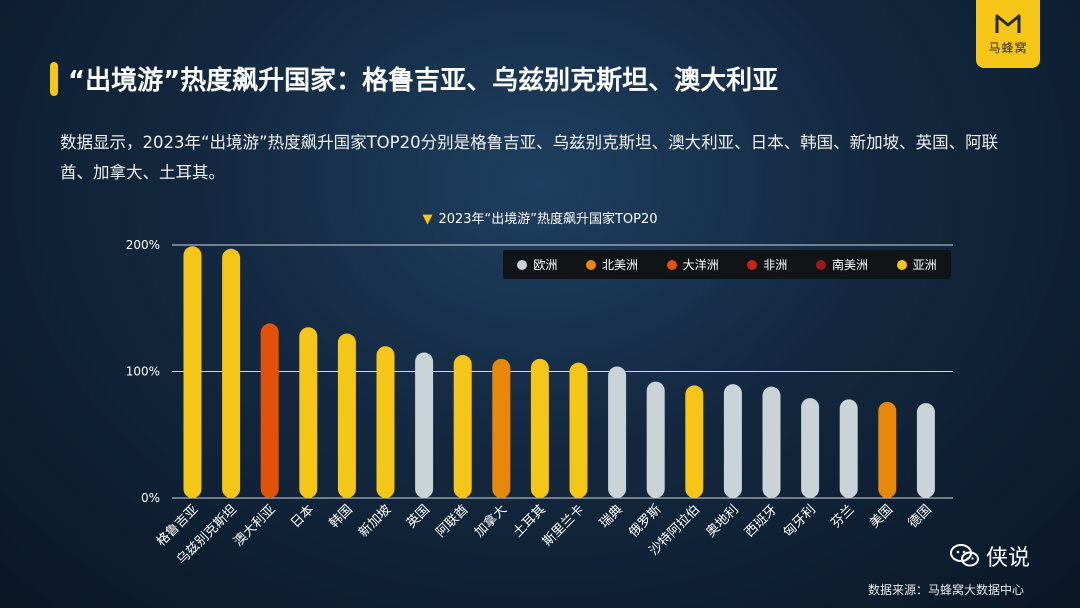 This screenshot has width=1080, height=608. What do you see at coordinates (617, 432) in the screenshot?
I see `bar-瑞典` at bounding box center [617, 432].